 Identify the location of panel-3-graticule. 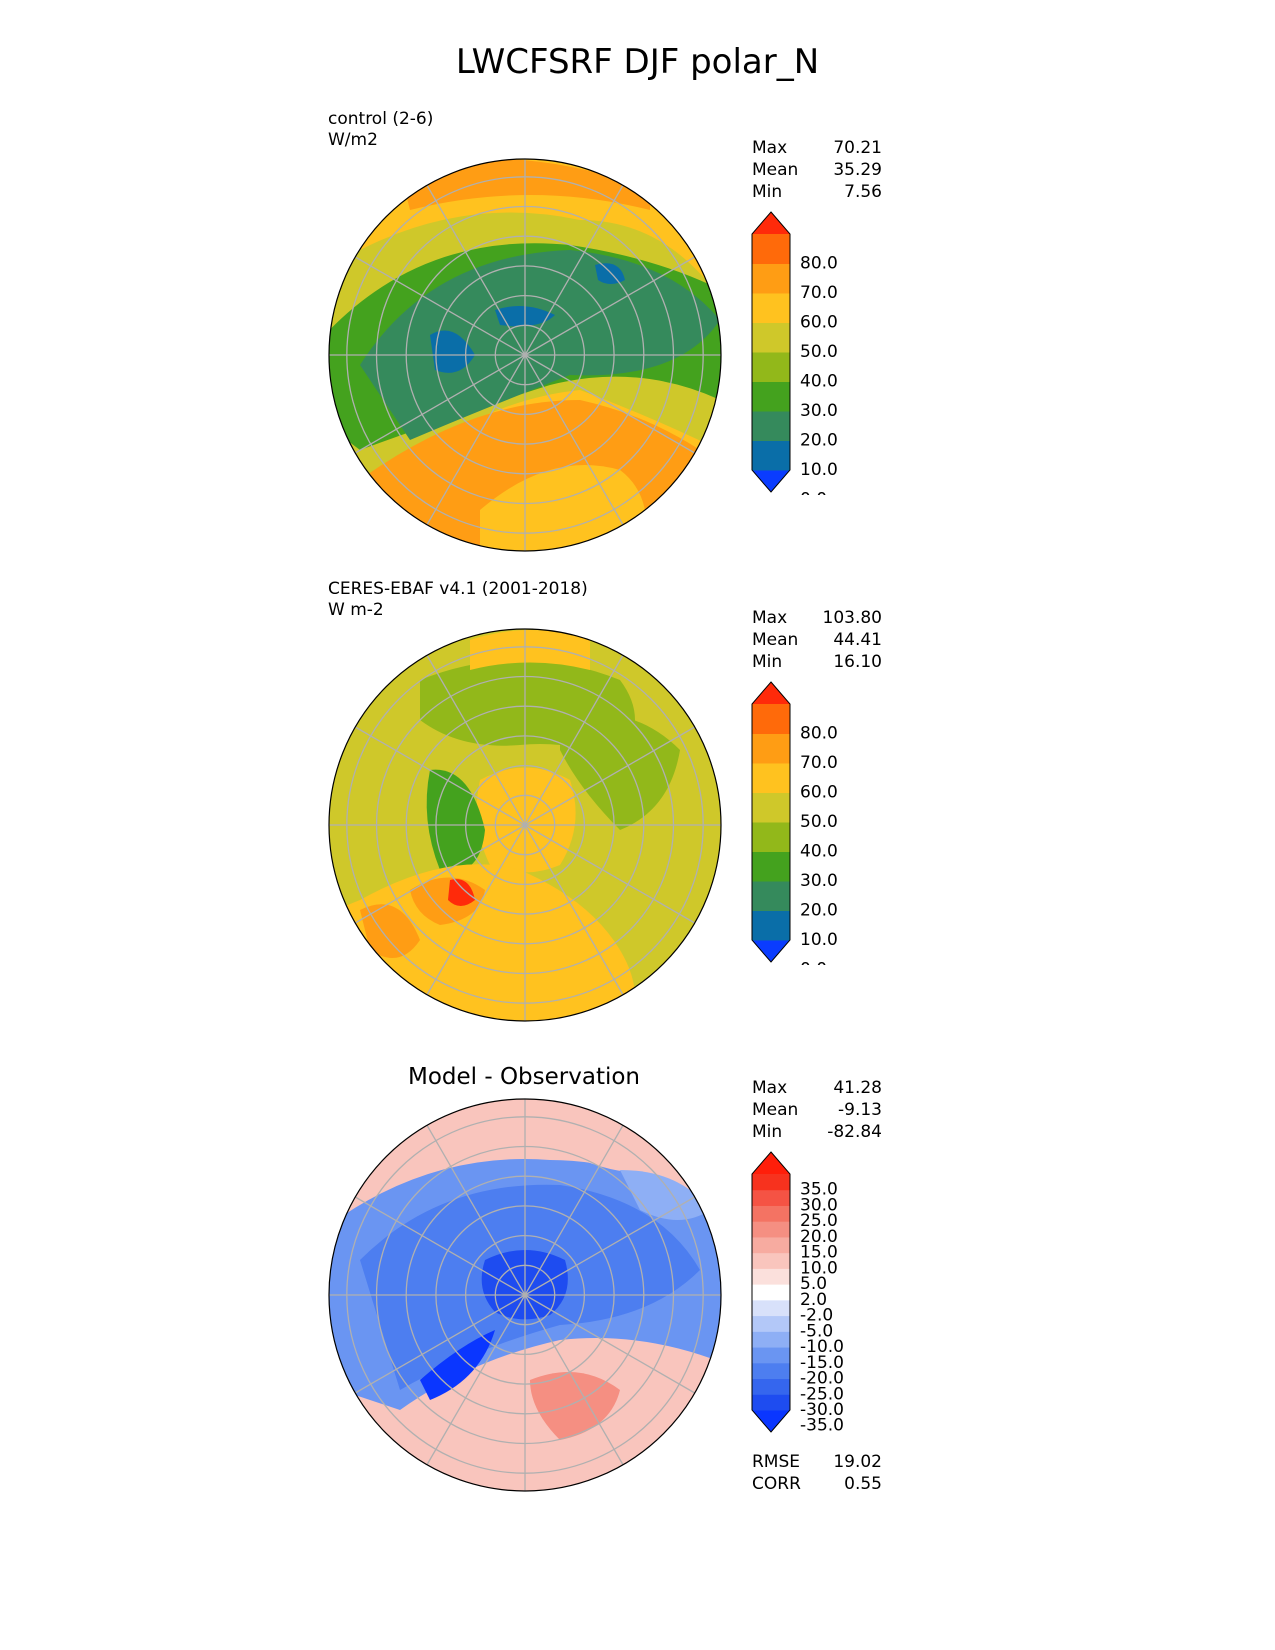
(525, 1295).